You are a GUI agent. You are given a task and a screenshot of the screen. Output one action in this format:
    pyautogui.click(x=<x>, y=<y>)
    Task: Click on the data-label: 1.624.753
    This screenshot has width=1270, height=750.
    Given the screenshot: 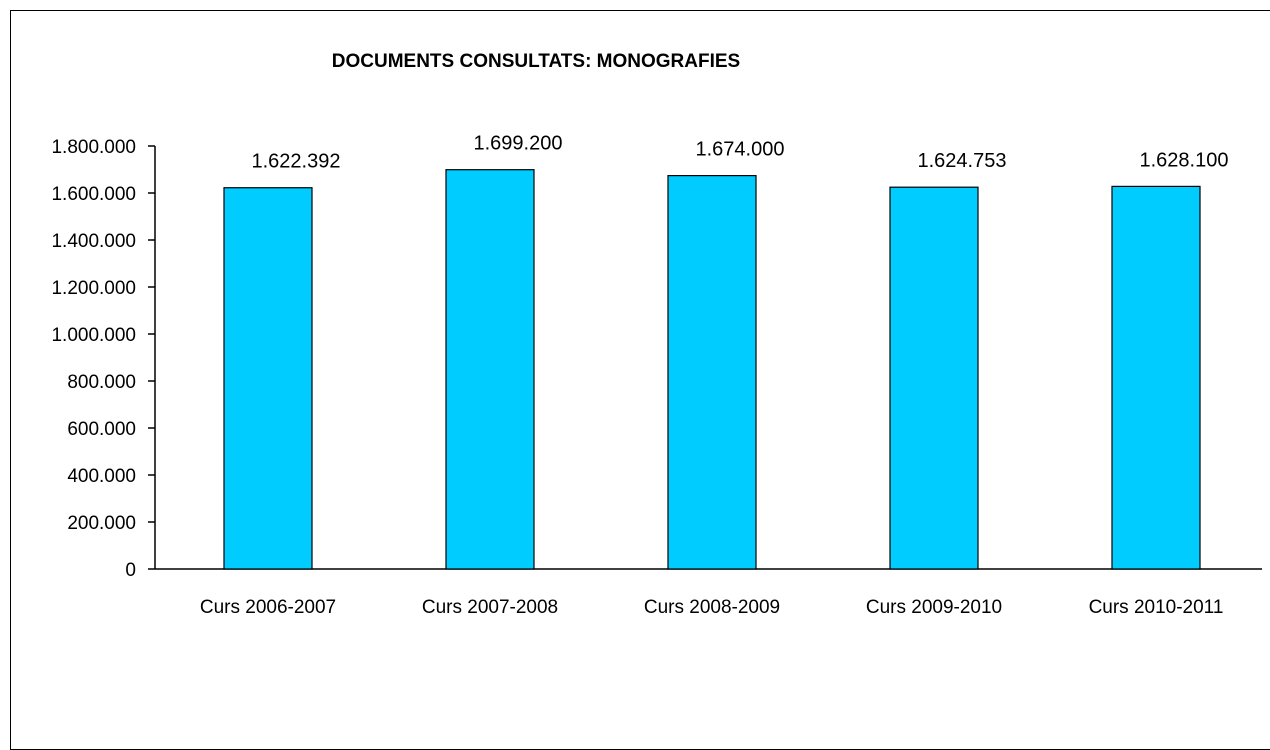 What is the action you would take?
    pyautogui.click(x=962, y=161)
    